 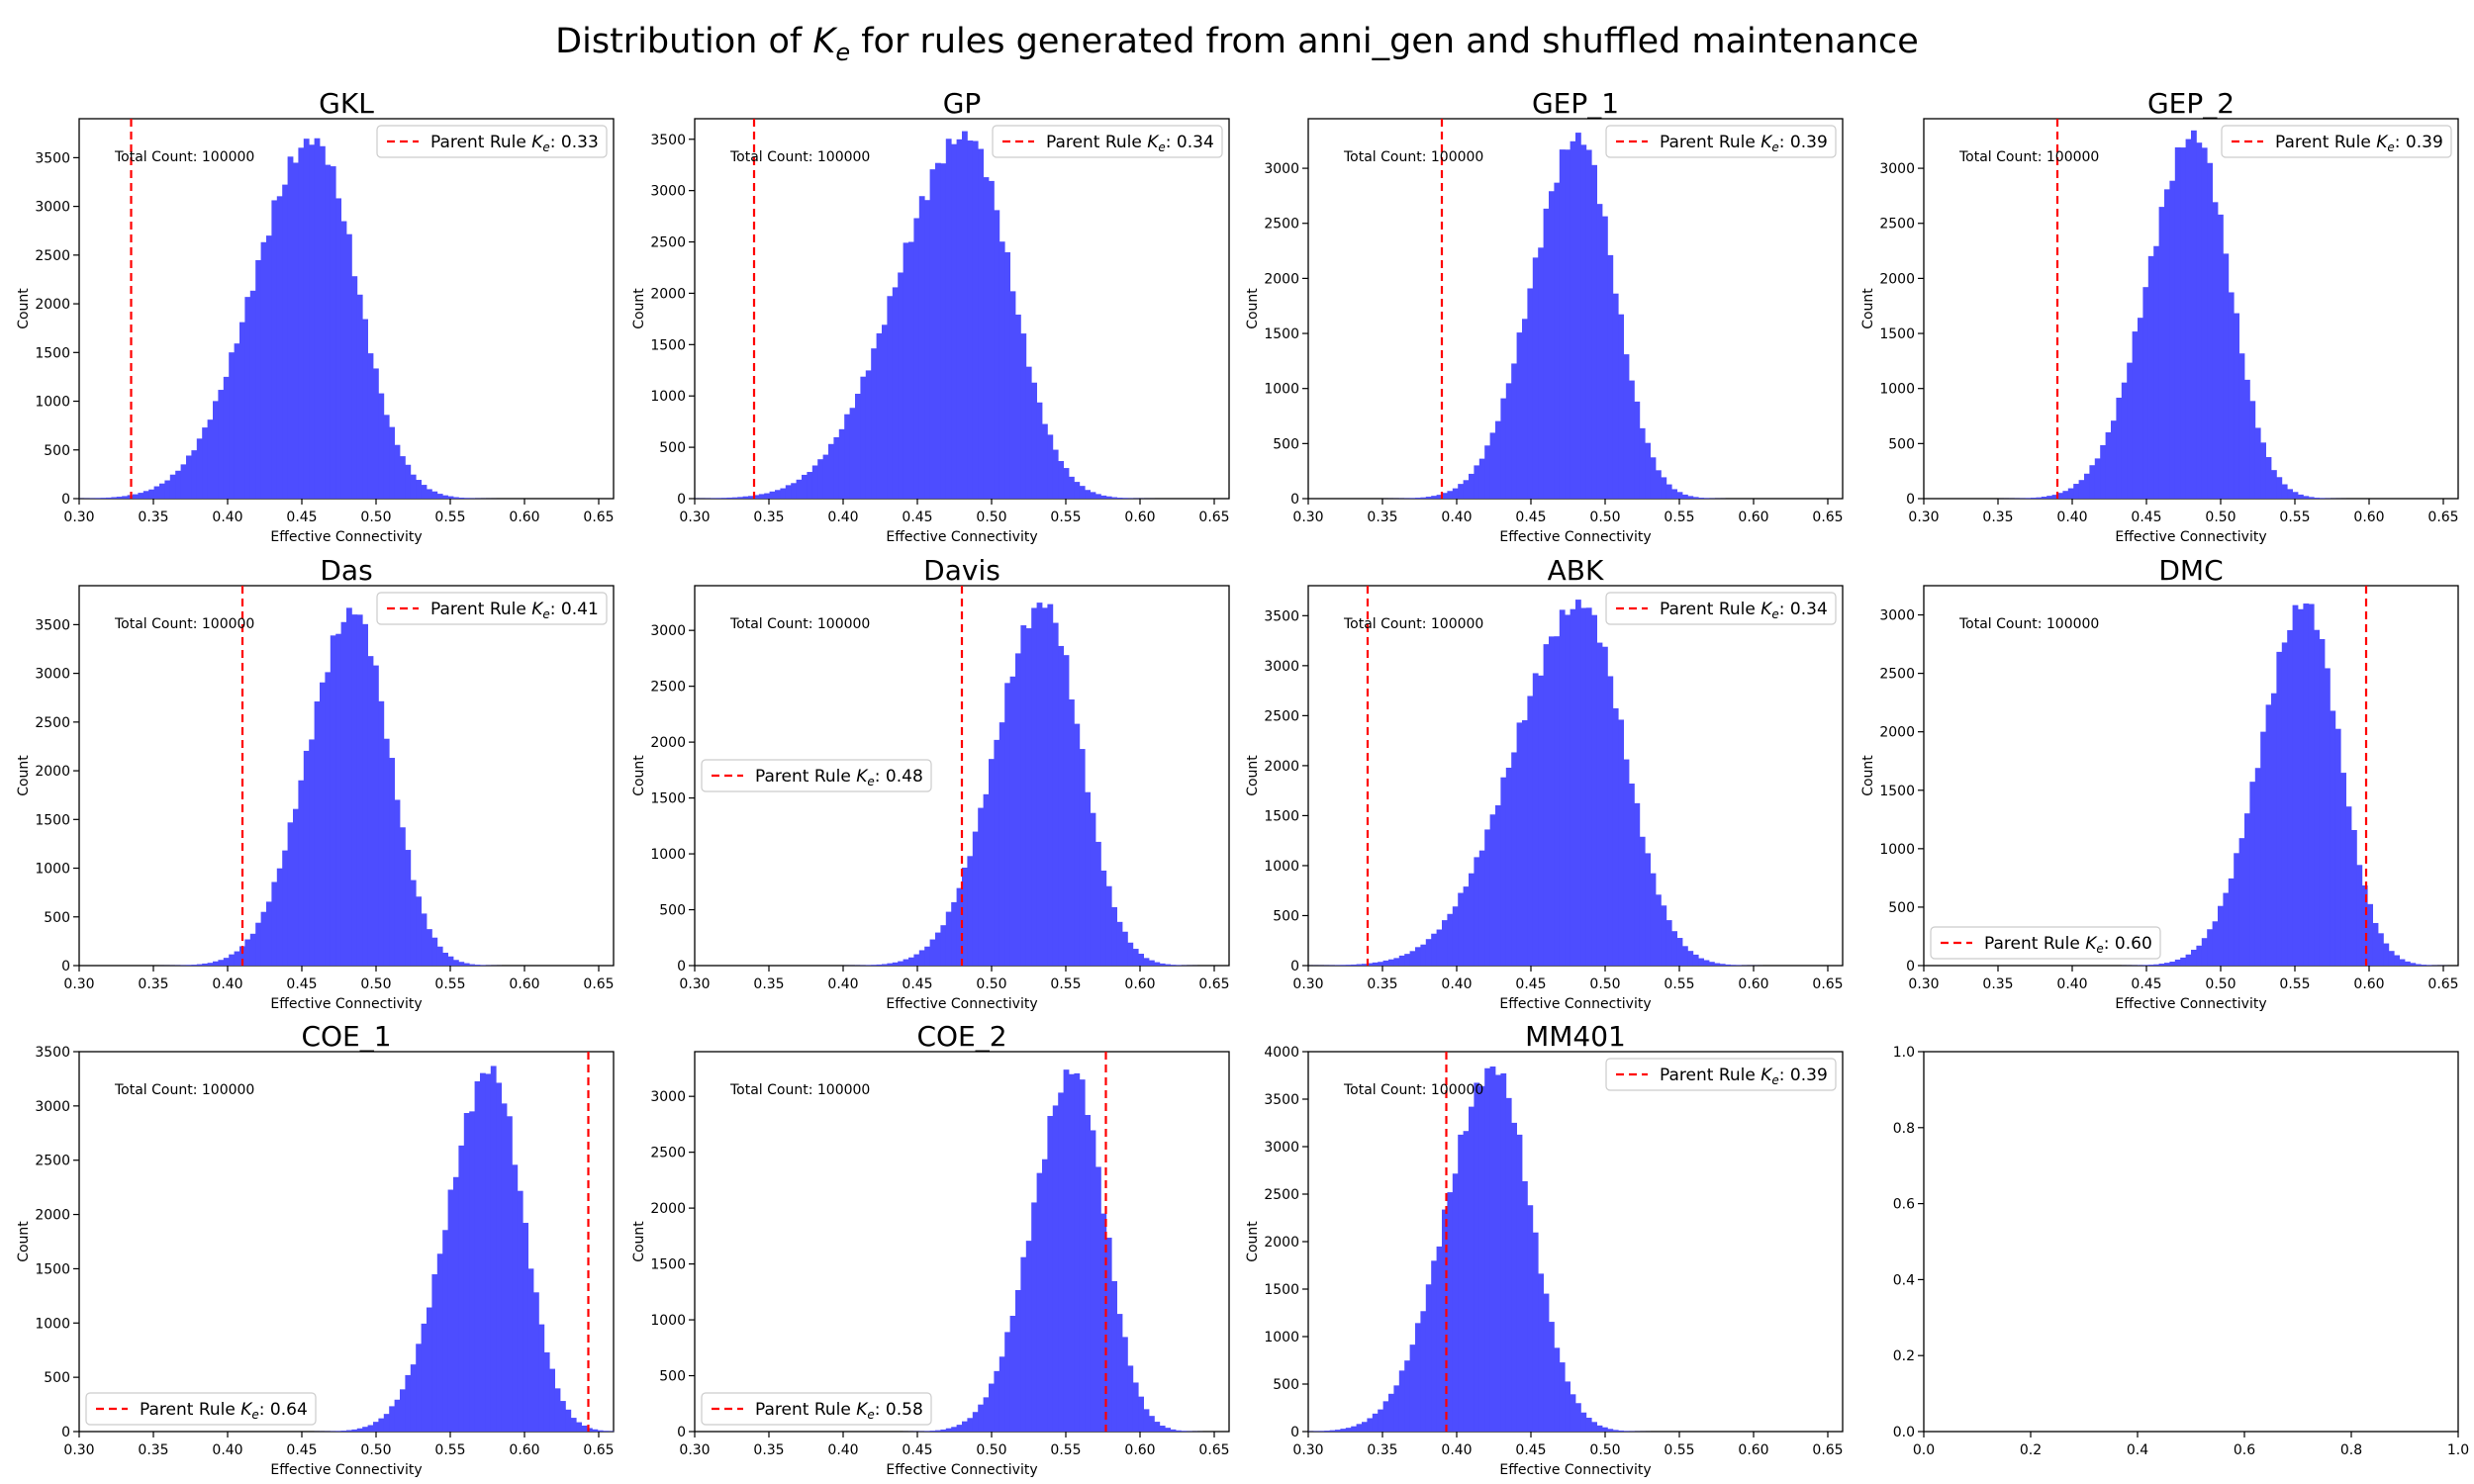 I want to click on x-tick-label: 0.2, so click(x=2031, y=1450).